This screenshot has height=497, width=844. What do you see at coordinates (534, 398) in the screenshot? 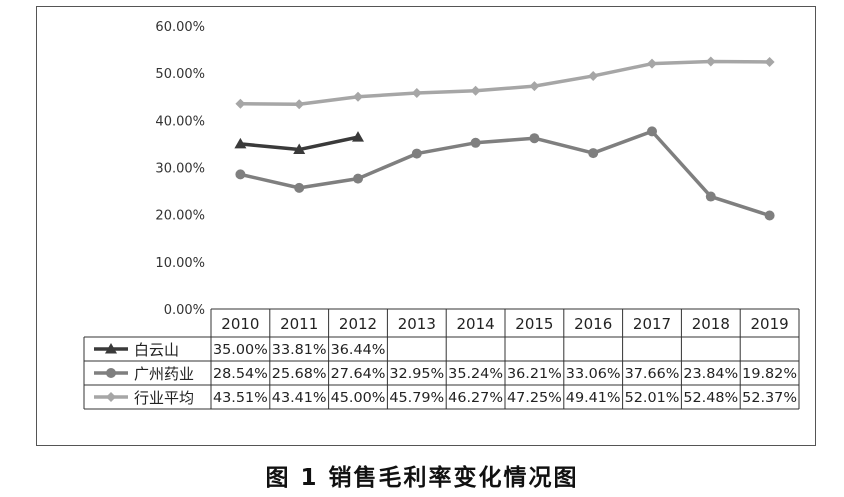
I see `data-label: 47.25%` at bounding box center [534, 398].